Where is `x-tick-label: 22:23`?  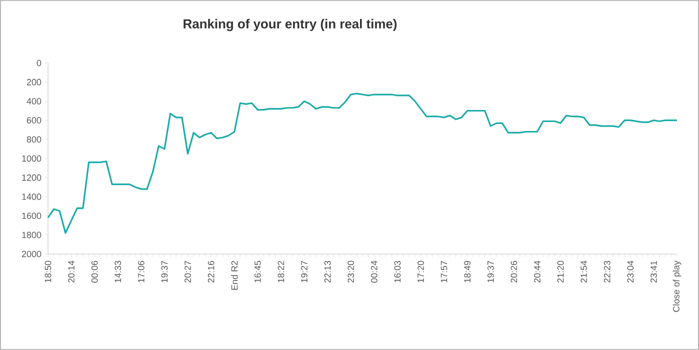
x-tick-label: 22:23 is located at coordinates (607, 271).